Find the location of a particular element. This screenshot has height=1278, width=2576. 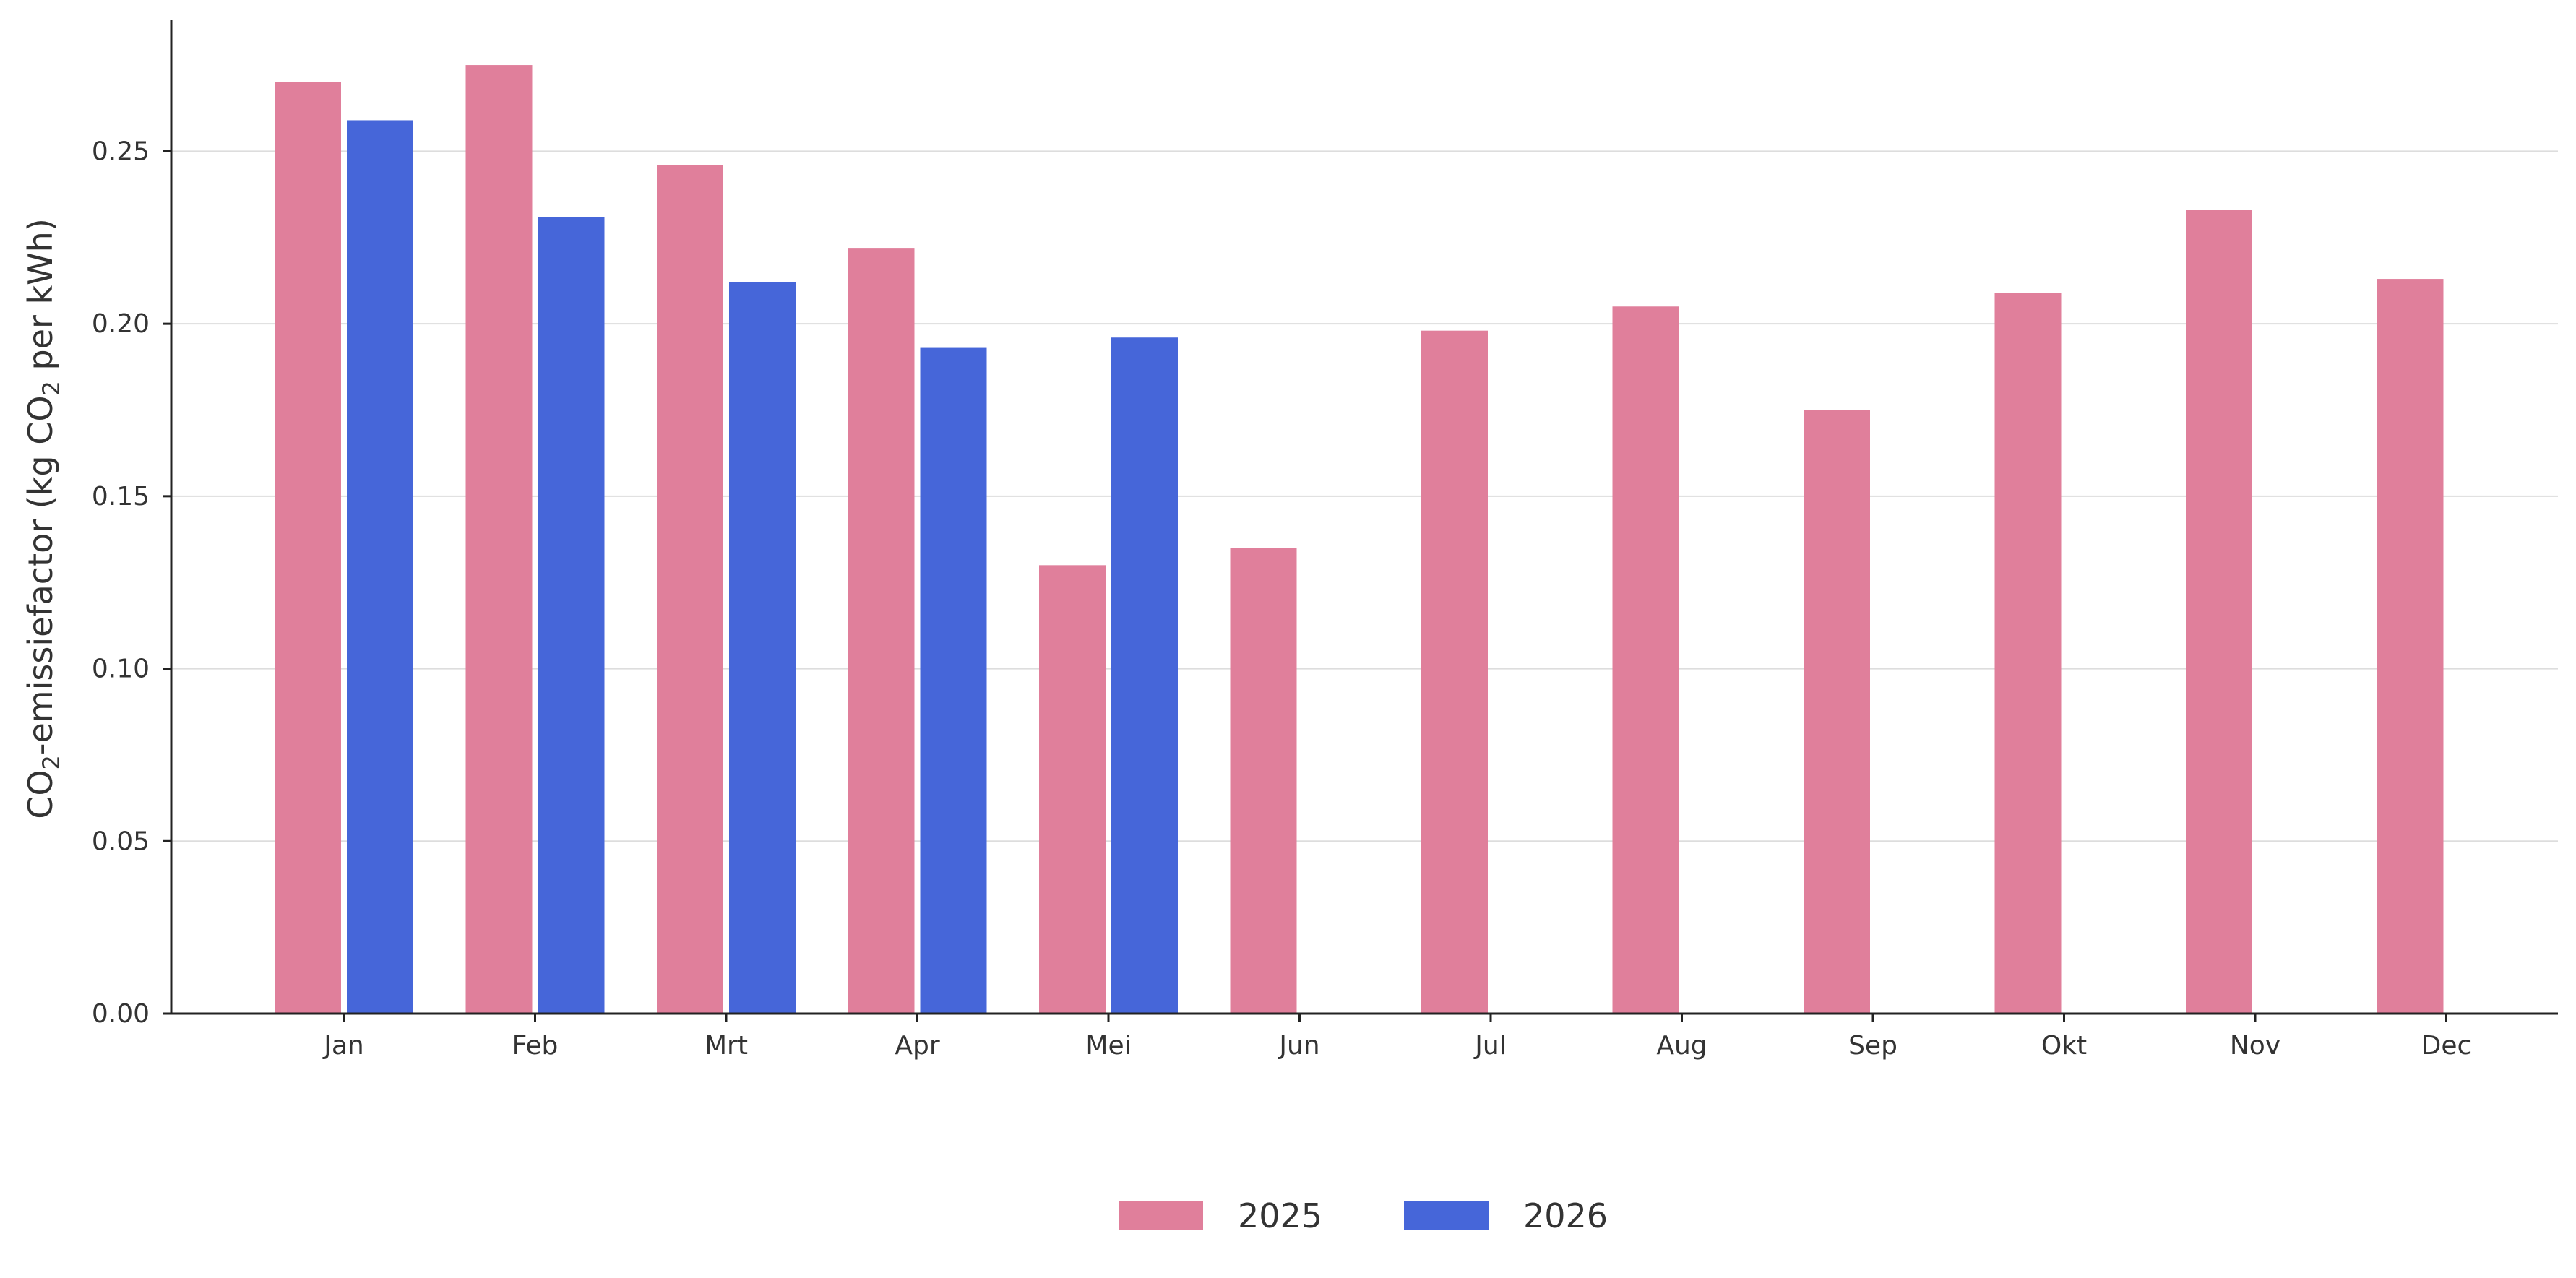

bar-2025-jan is located at coordinates (308, 548).